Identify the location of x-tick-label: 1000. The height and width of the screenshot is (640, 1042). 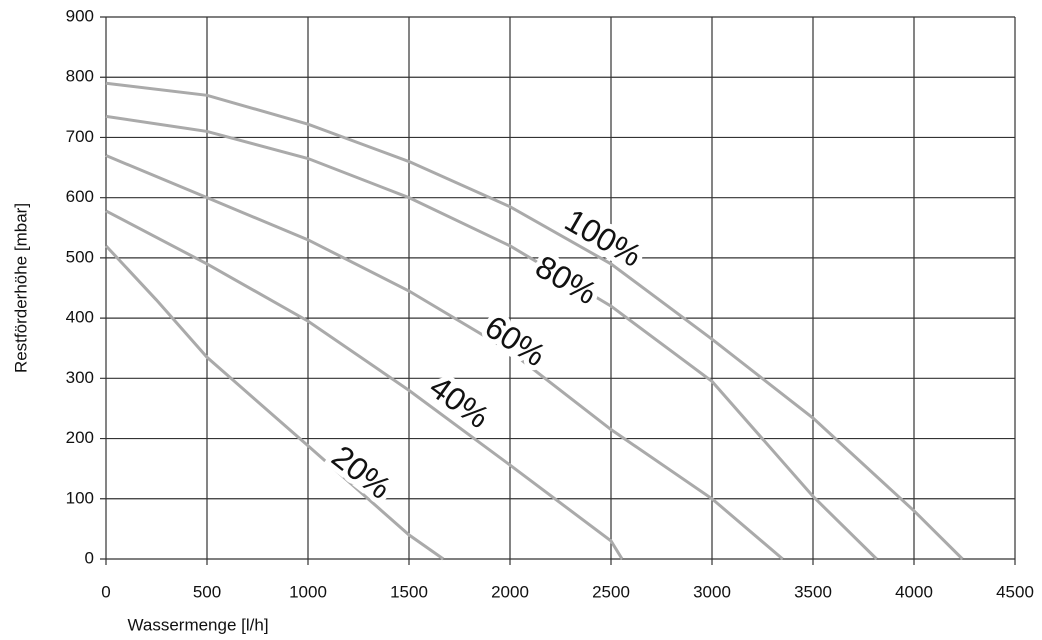
(308, 591).